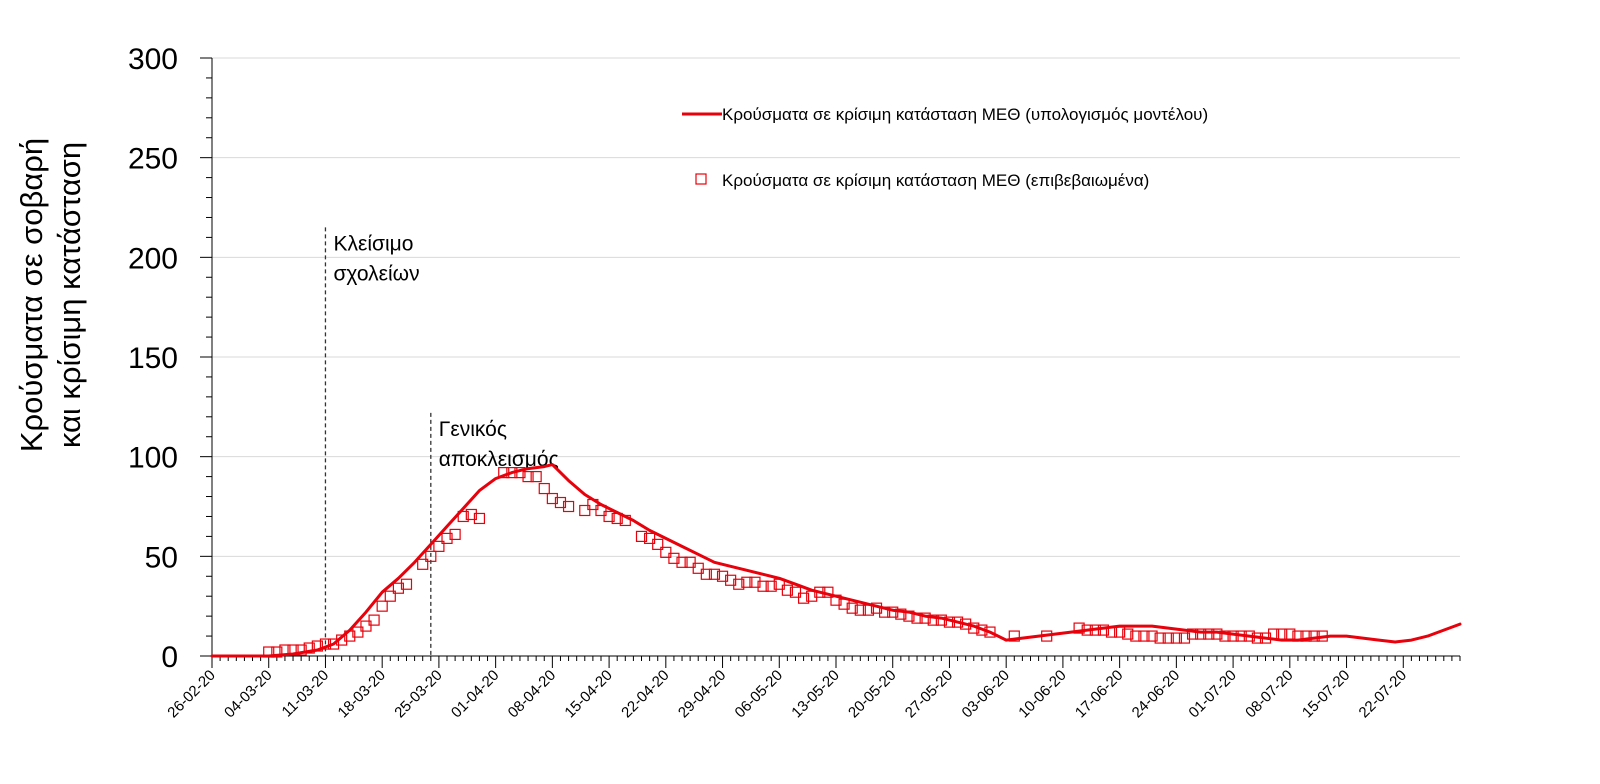 The height and width of the screenshot is (784, 1600). I want to click on x-tick-label: 08-07-20, so click(1269, 694).